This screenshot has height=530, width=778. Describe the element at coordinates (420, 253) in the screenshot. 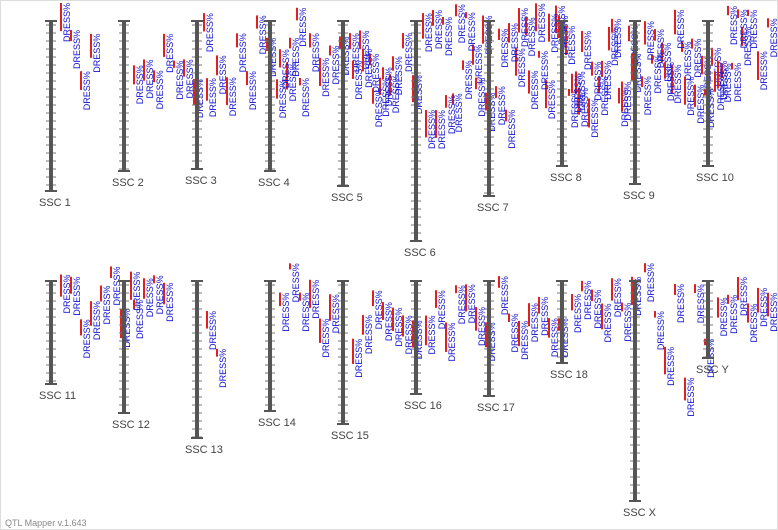

I see `chromosome-label: SSC 6` at that location.